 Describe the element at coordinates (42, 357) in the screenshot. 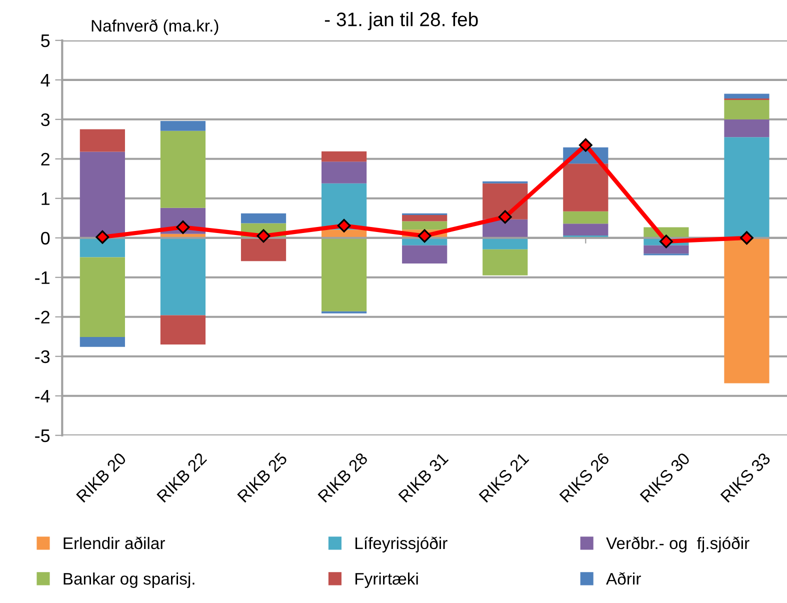

I see `y-tick-label: -3` at that location.